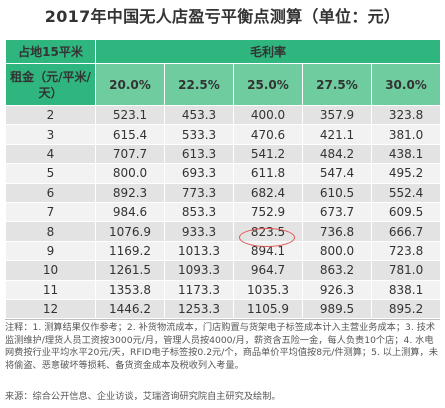 This screenshot has height=408, width=445. What do you see at coordinates (130, 309) in the screenshot?
I see `value-cell: 1446.2` at bounding box center [130, 309].